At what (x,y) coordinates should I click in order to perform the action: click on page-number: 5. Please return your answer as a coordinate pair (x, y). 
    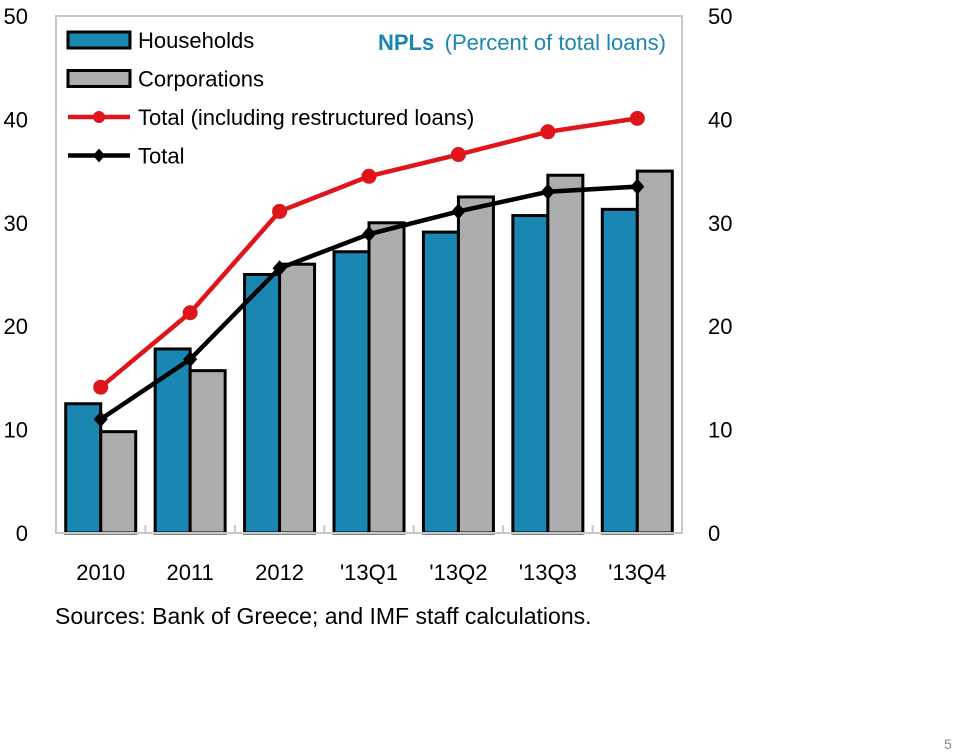
    Looking at the image, I should click on (948, 744).